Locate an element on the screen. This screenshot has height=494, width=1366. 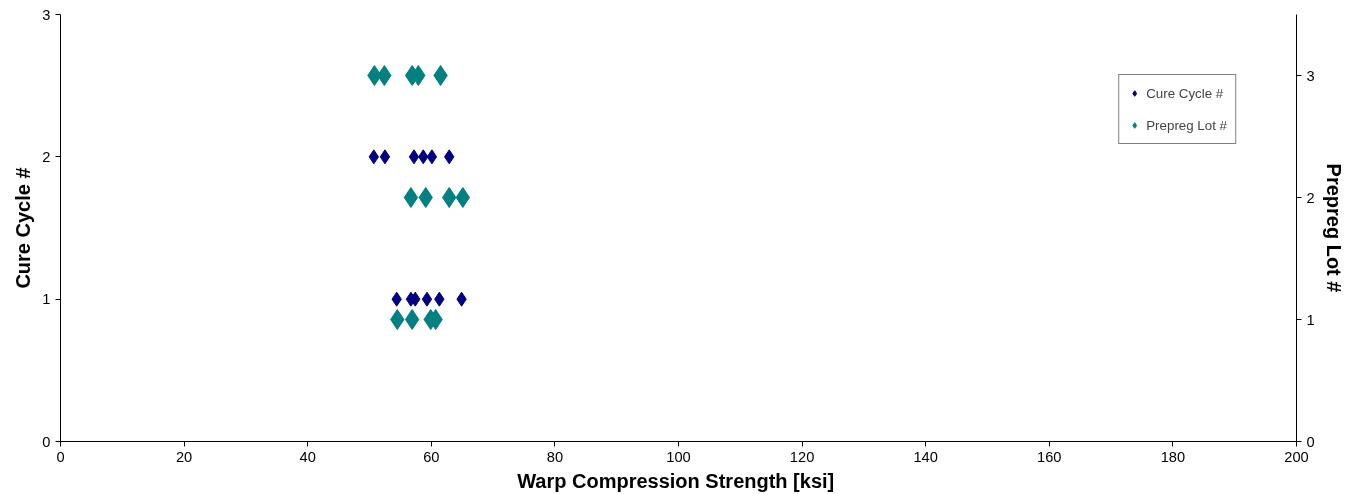
y-axis-title: Cure Cycle # is located at coordinates (23, 228).